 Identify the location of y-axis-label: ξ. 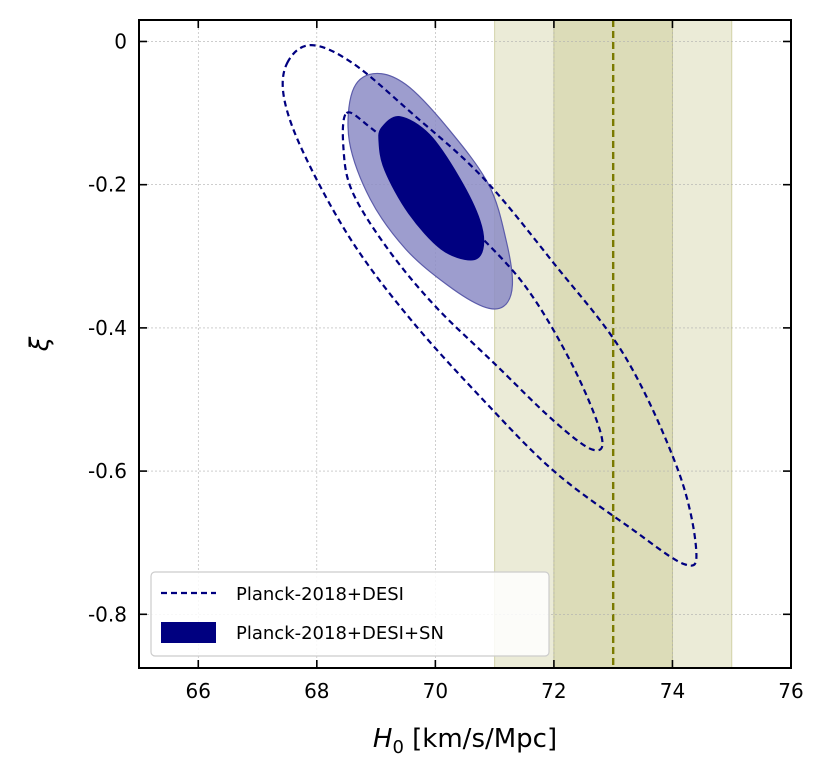
(40, 344).